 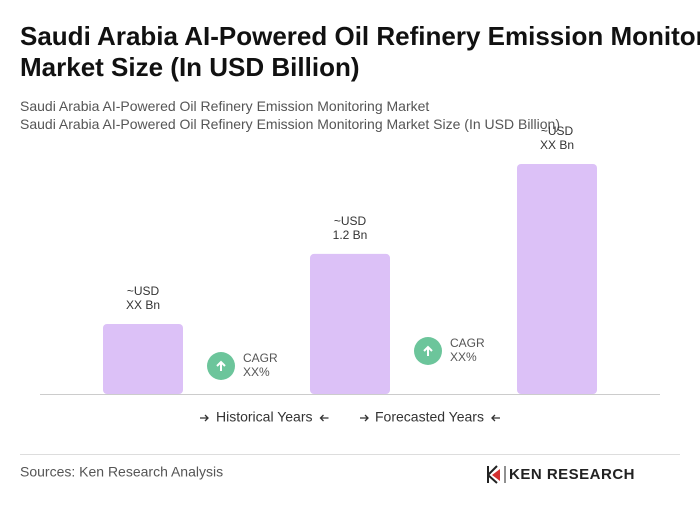 I want to click on legend-label: Forecasted Years, so click(x=429, y=417).